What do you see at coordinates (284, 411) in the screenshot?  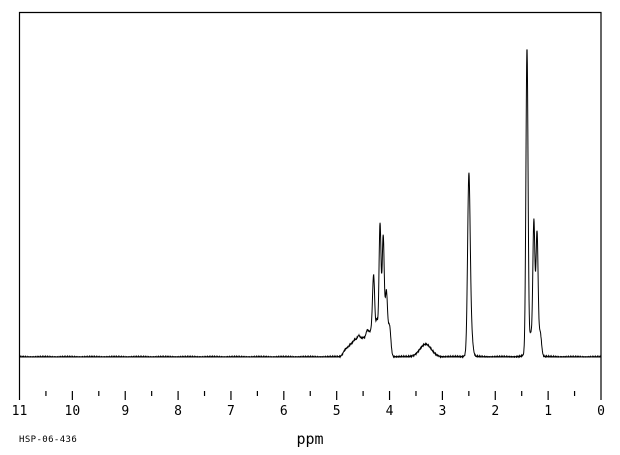 I see `axis-tick-label: 6` at bounding box center [284, 411].